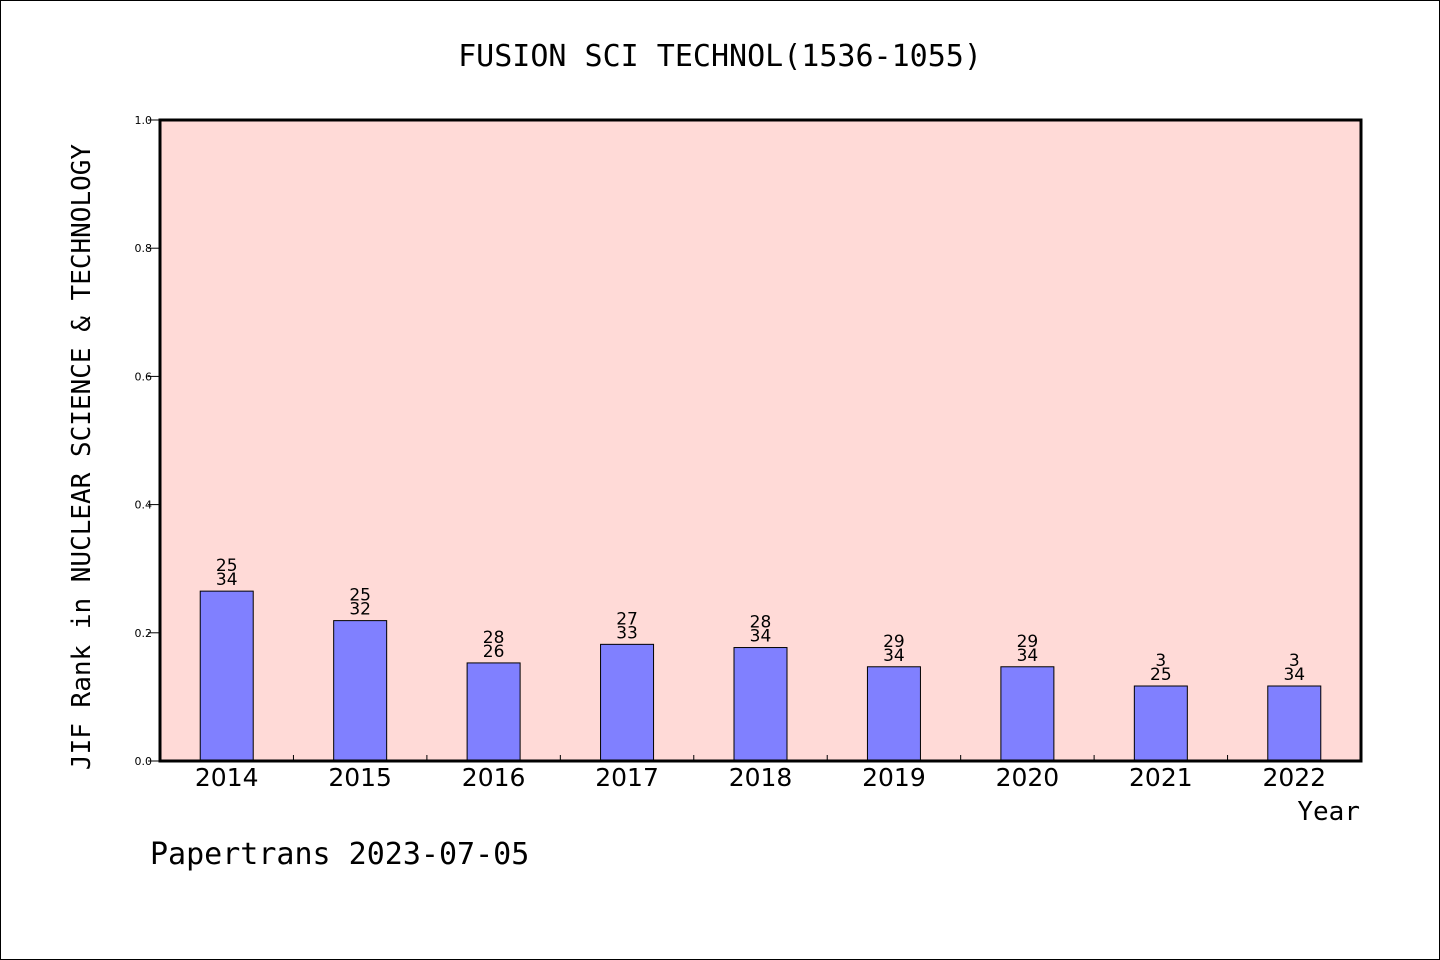 The image size is (1440, 960). I want to click on x-tick-label-2014: 2014, so click(227, 777).